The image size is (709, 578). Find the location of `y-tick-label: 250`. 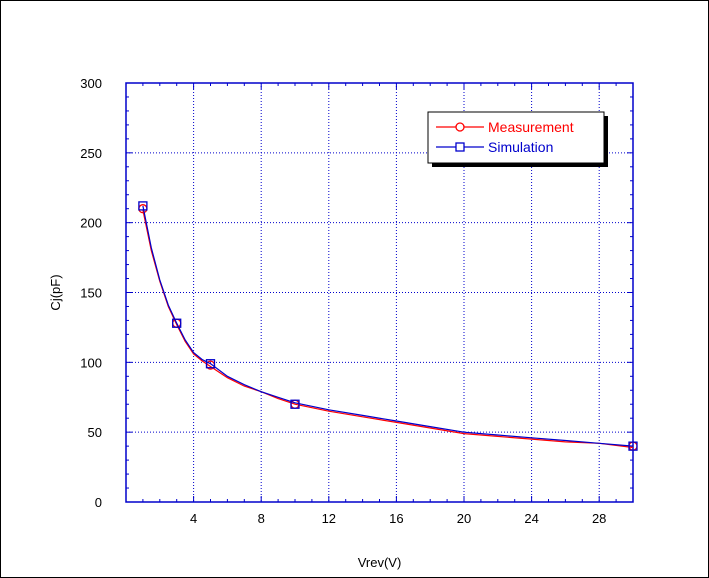

y-tick-label: 250 is located at coordinates (91, 153).